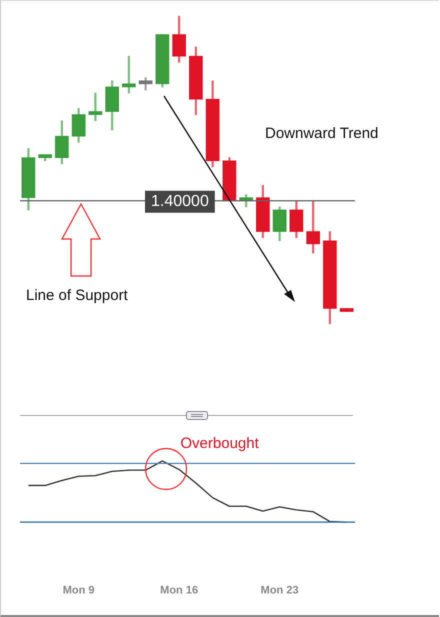 This screenshot has height=617, width=440. What do you see at coordinates (220, 443) in the screenshot?
I see `text: Overbought` at bounding box center [220, 443].